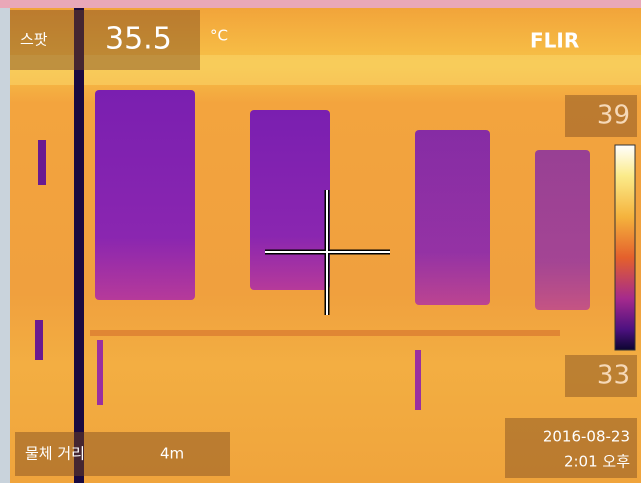 This screenshot has width=641, height=483. Describe the element at coordinates (325, 333) in the screenshot. I see `frame-line` at that location.